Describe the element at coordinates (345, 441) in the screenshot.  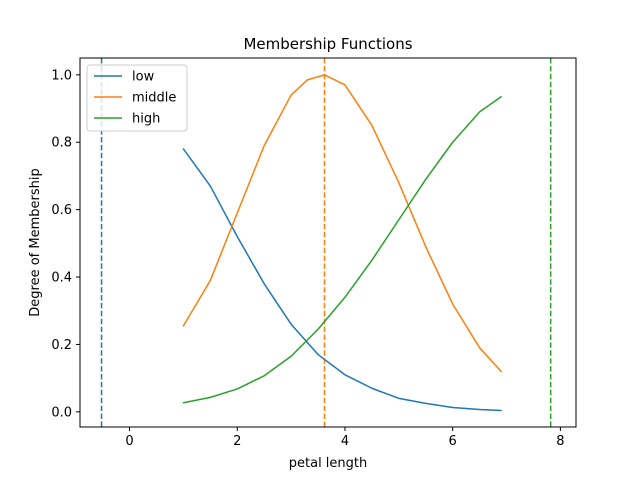
I see `x-tick-label: 4` at that location.